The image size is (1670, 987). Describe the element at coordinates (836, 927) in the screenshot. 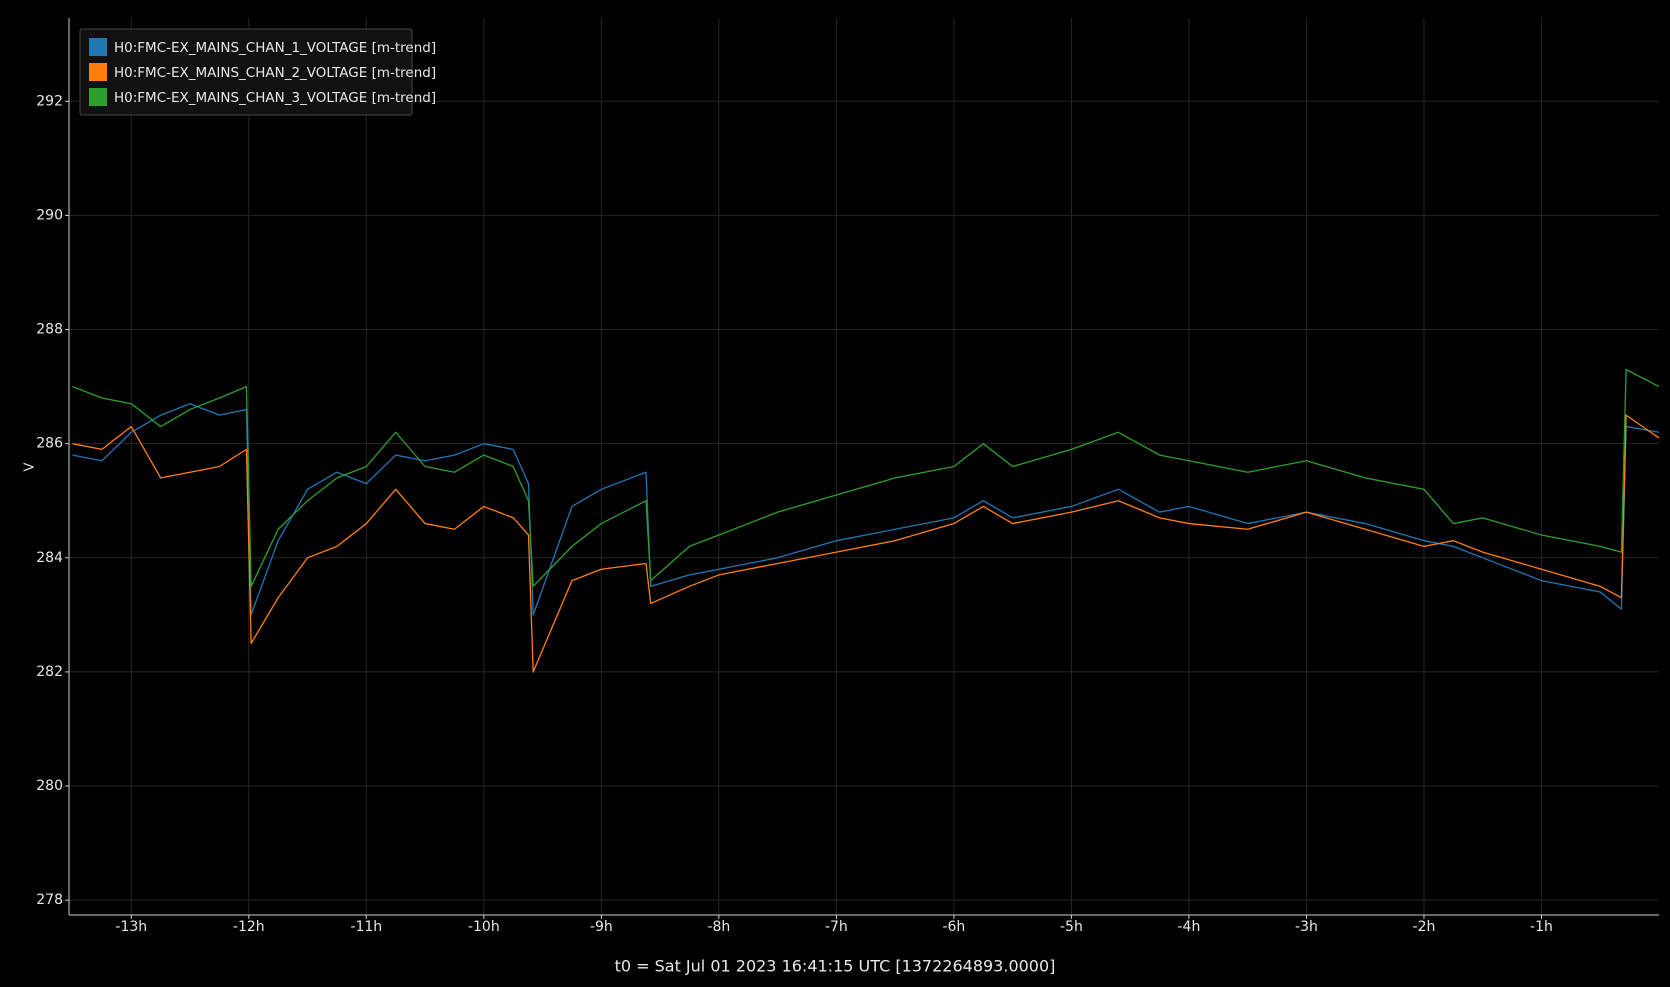

I see `x-tick-label: -7h` at that location.